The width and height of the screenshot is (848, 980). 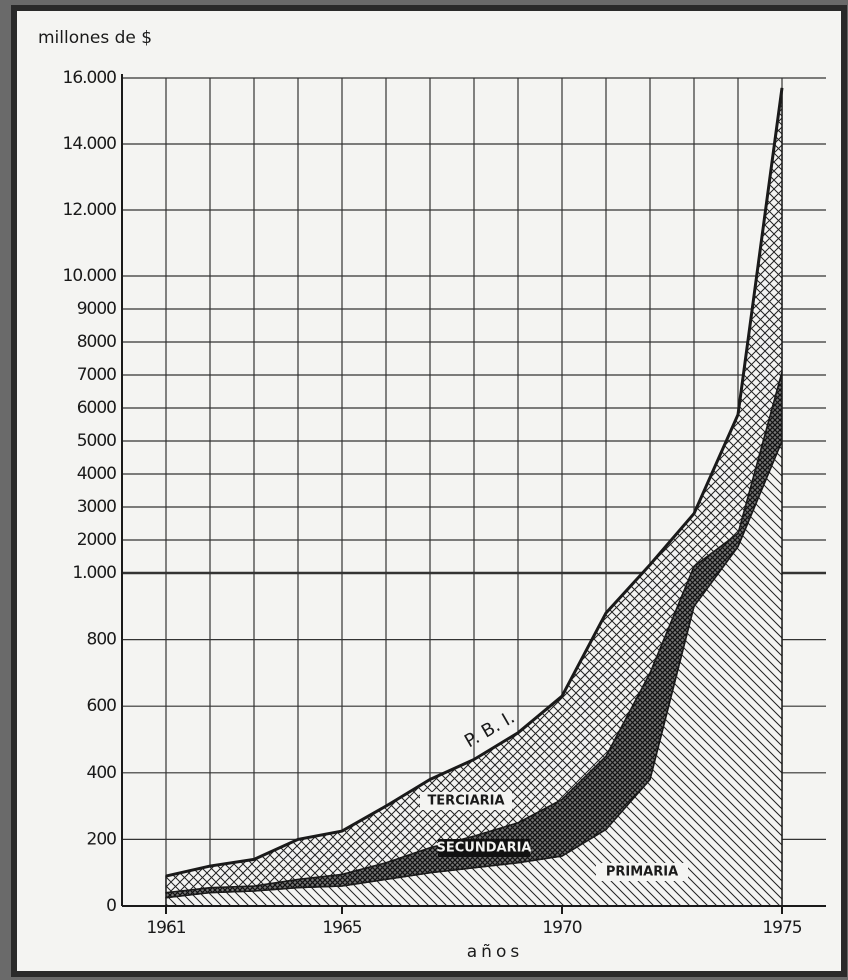 I want to click on x-tick-label: 1970, so click(x=561, y=928).